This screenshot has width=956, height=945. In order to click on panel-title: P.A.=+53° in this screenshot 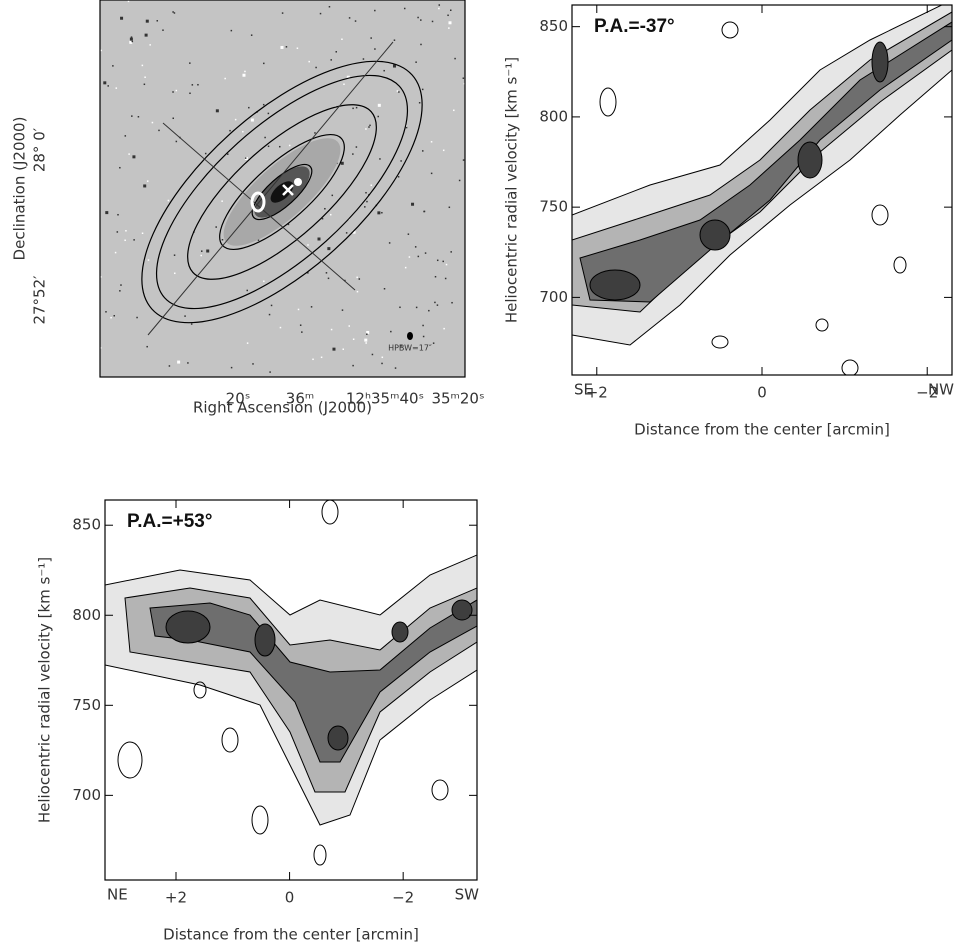, I will do `click(169, 521)`.